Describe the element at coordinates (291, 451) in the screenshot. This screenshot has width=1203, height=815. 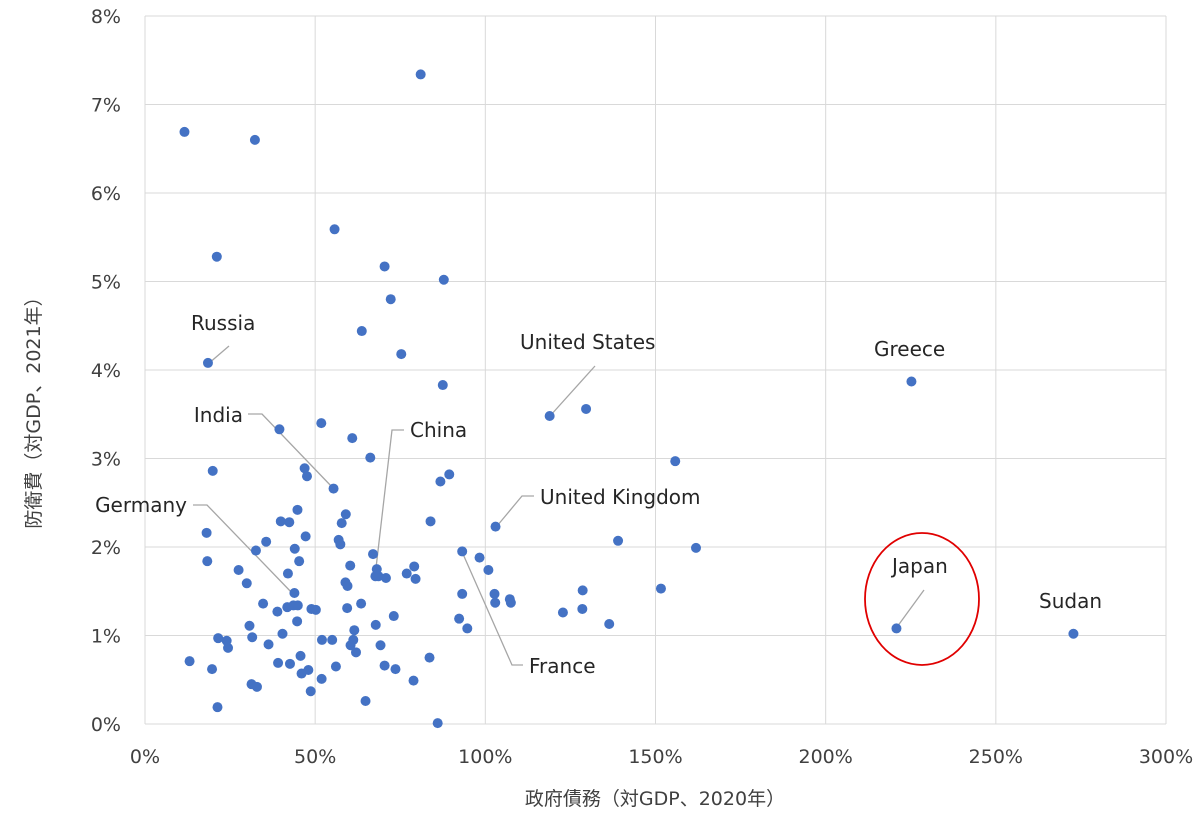
I see `india-leader-line` at that location.